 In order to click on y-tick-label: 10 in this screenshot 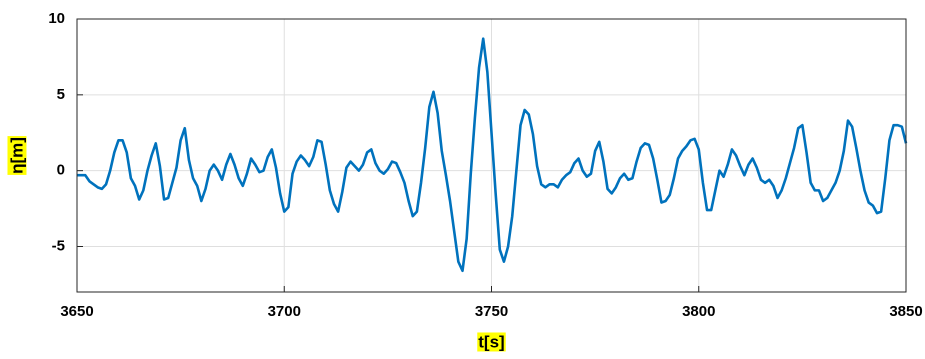, I will do `click(56, 18)`.